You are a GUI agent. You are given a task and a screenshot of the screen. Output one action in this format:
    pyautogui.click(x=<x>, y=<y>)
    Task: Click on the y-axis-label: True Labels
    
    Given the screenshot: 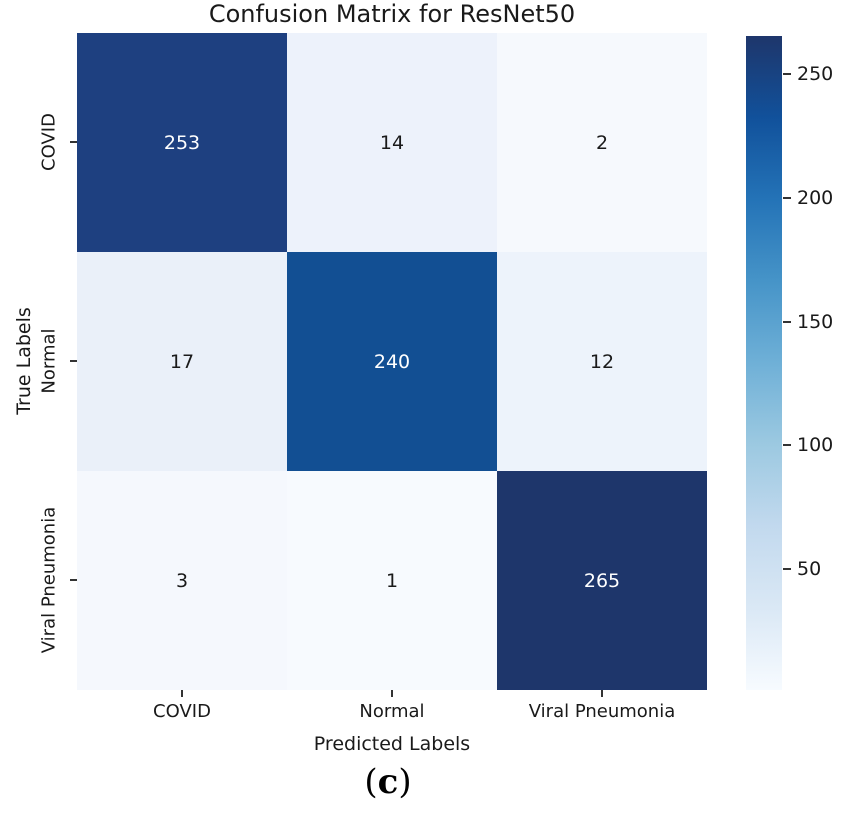 What is the action you would take?
    pyautogui.click(x=24, y=361)
    